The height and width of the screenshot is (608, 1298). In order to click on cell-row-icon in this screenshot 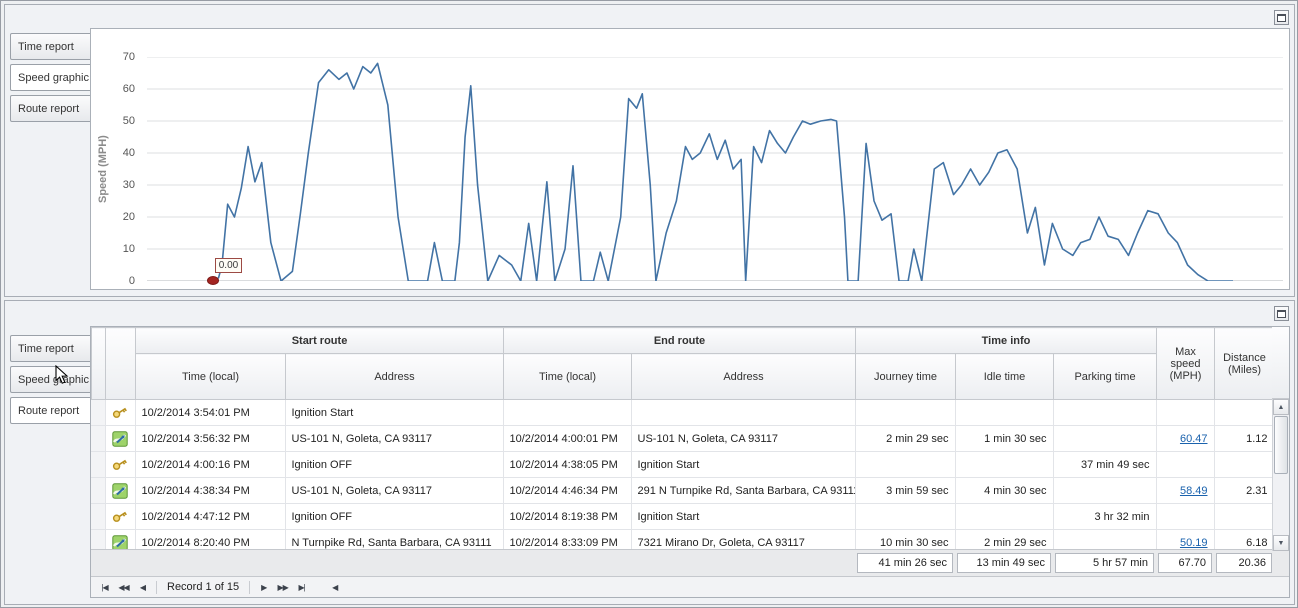, I will do `click(120, 490)`.